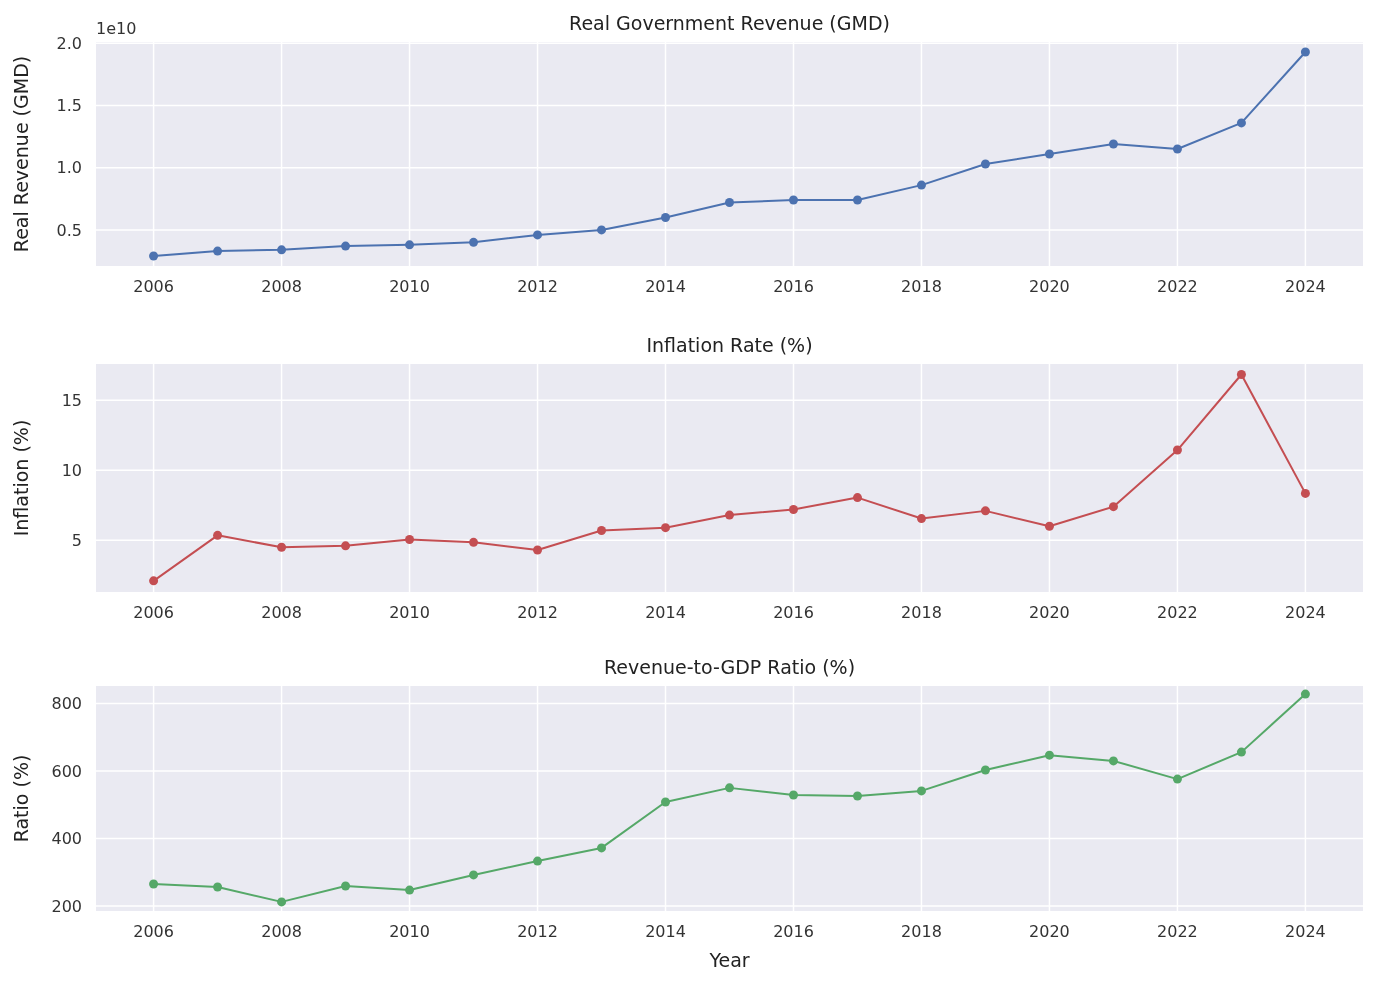 The height and width of the screenshot is (981, 1373). I want to click on y-tick-label: 600, so click(66, 771).